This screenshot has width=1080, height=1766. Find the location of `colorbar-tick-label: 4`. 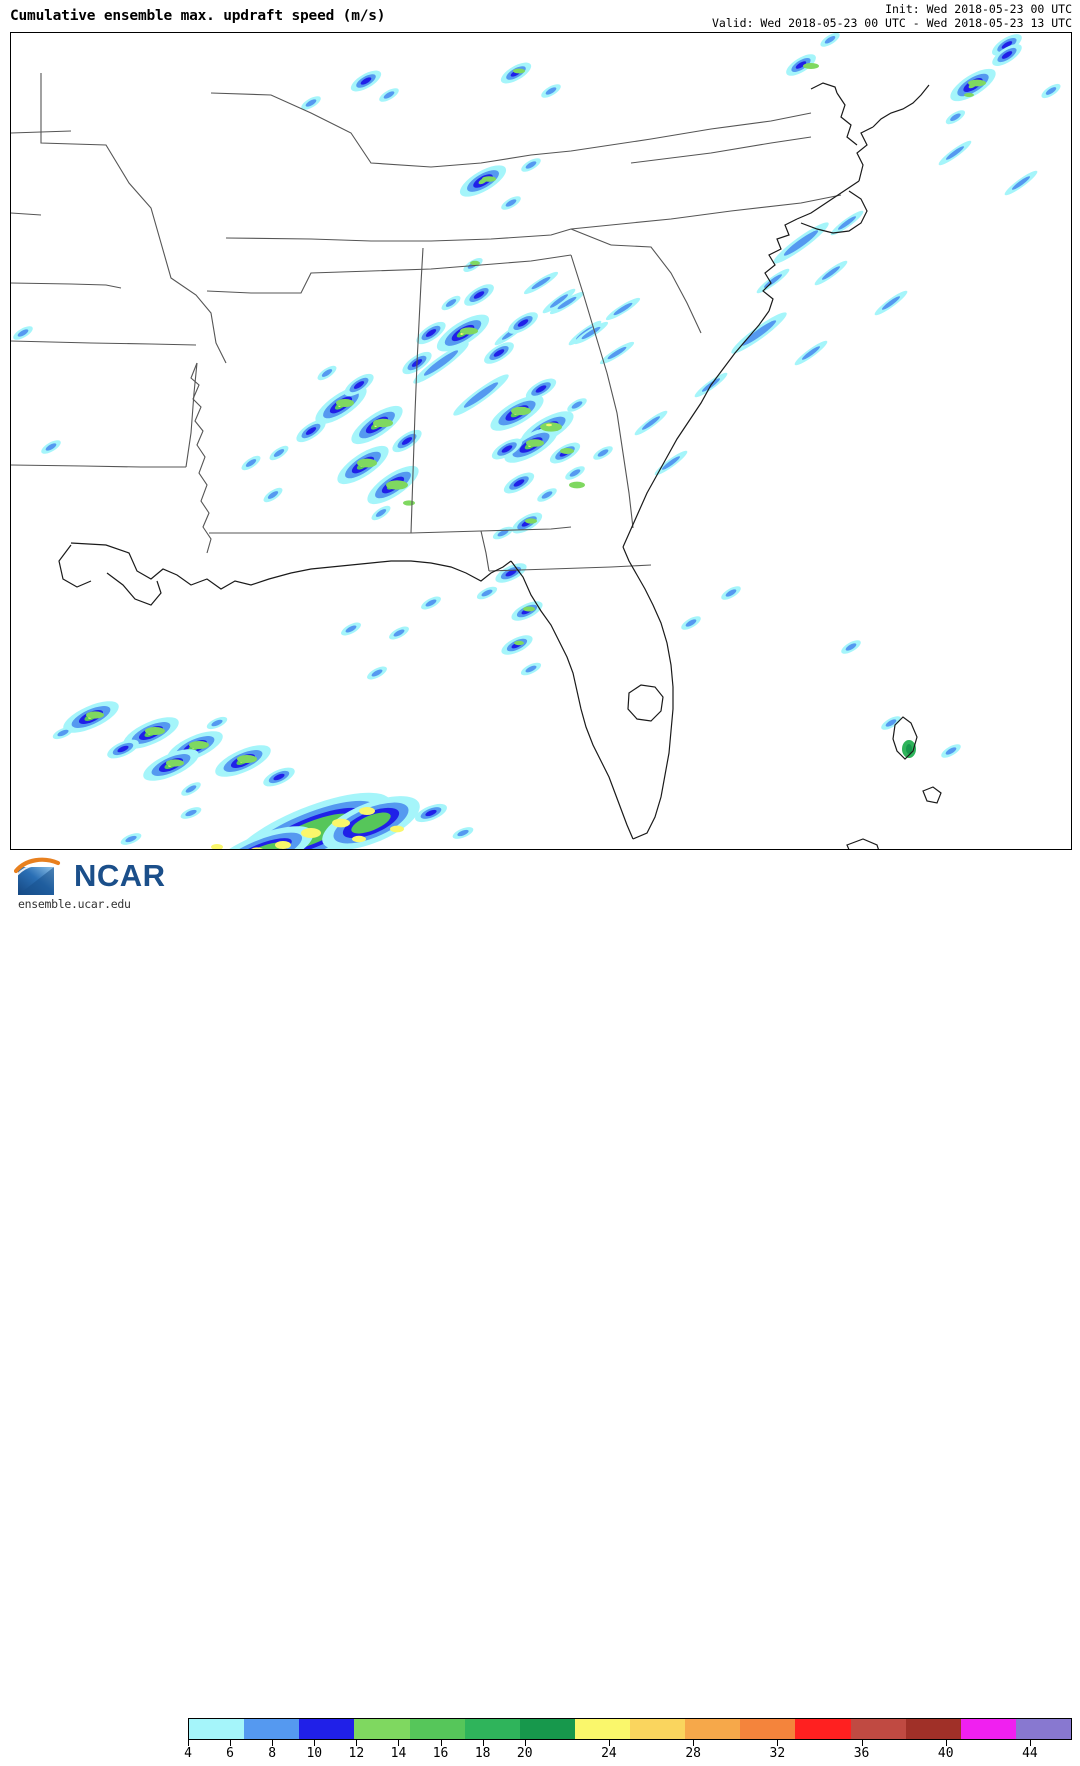

colorbar-tick-label: 4 is located at coordinates (188, 1753).